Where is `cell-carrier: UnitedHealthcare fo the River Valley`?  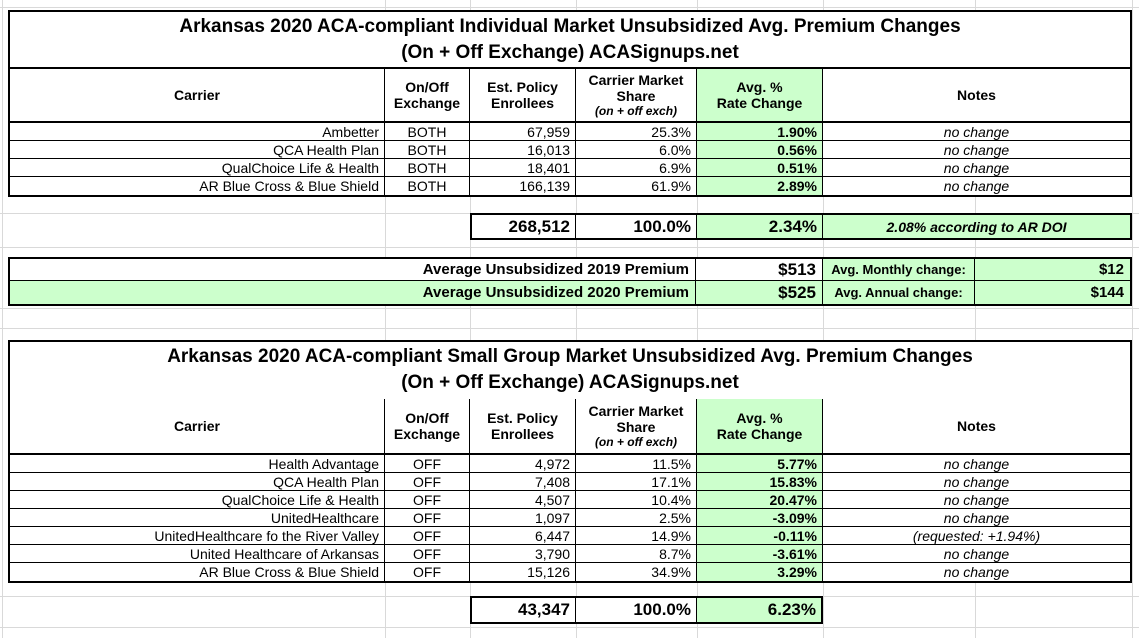
cell-carrier: UnitedHealthcare fo the River Valley is located at coordinates (197, 535).